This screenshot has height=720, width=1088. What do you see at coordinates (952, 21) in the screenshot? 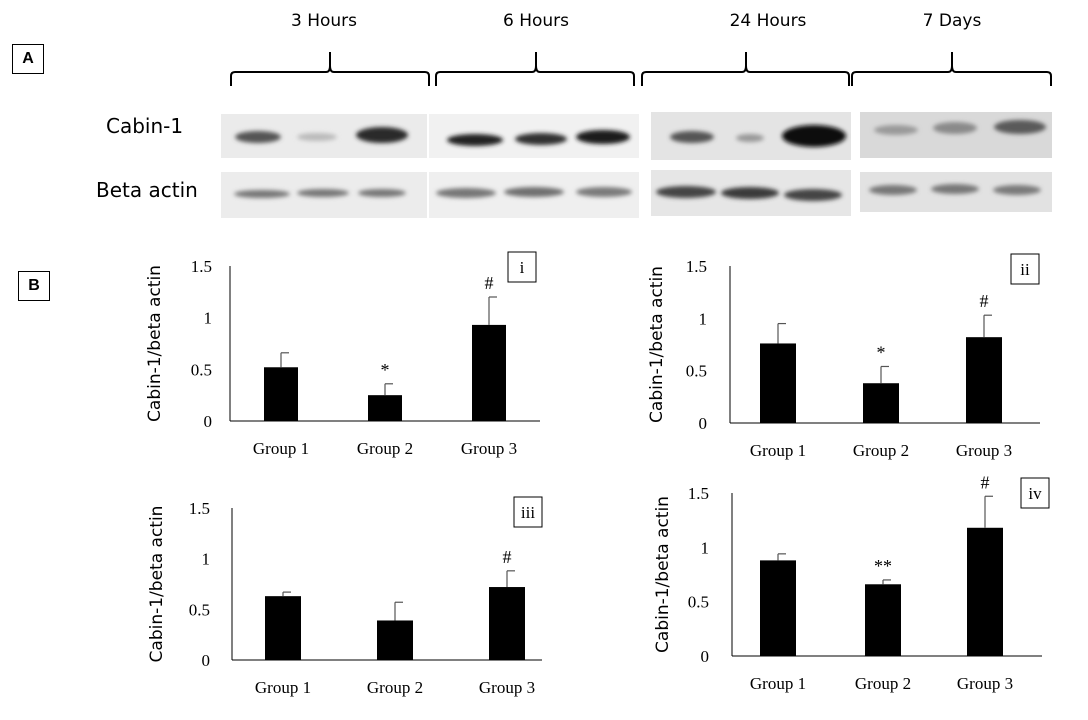
I see `time-label-7d: 7 Days` at bounding box center [952, 21].